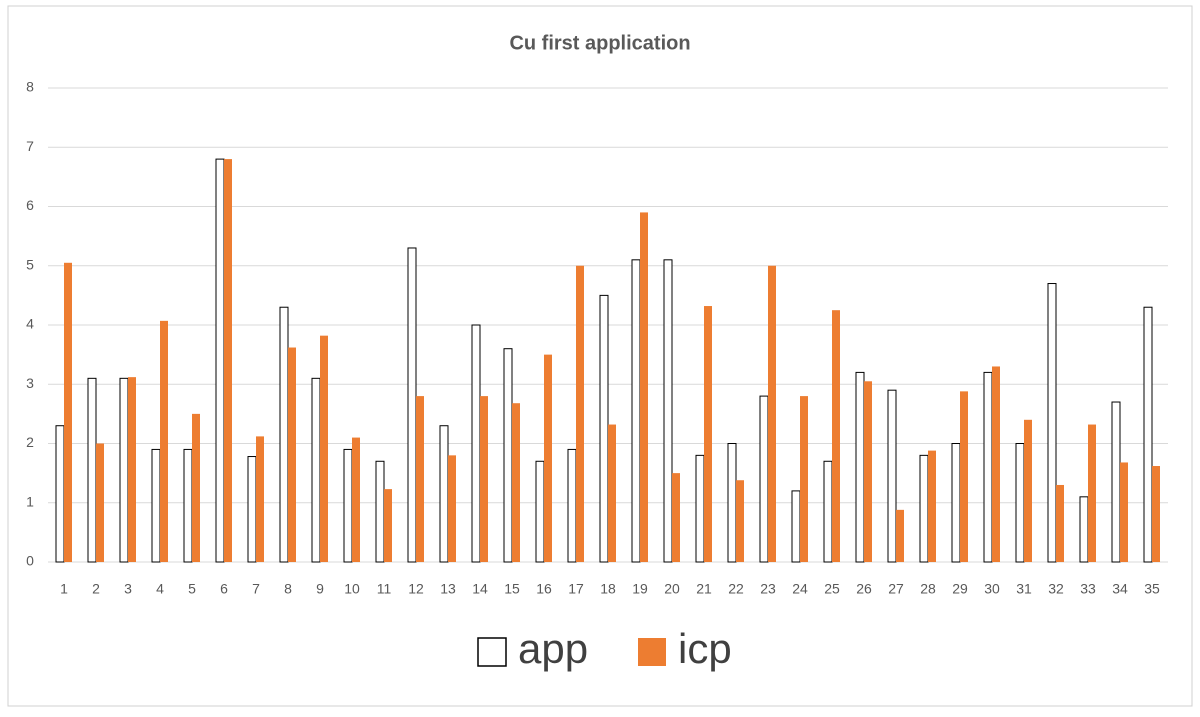 Image resolution: width=1200 pixels, height=717 pixels. I want to click on x-tick-label: 3, so click(128, 589).